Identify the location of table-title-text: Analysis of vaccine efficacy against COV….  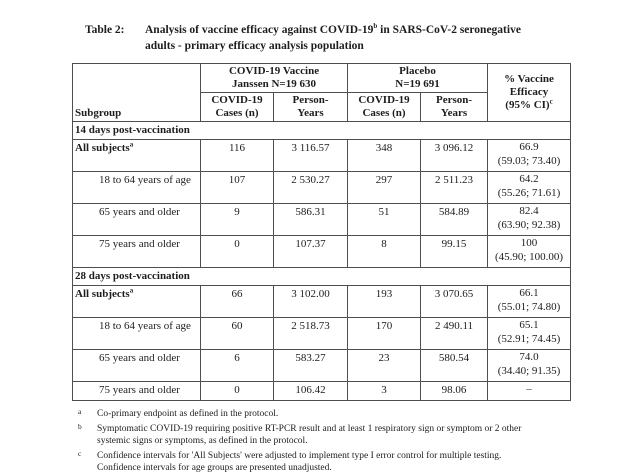
(333, 38).